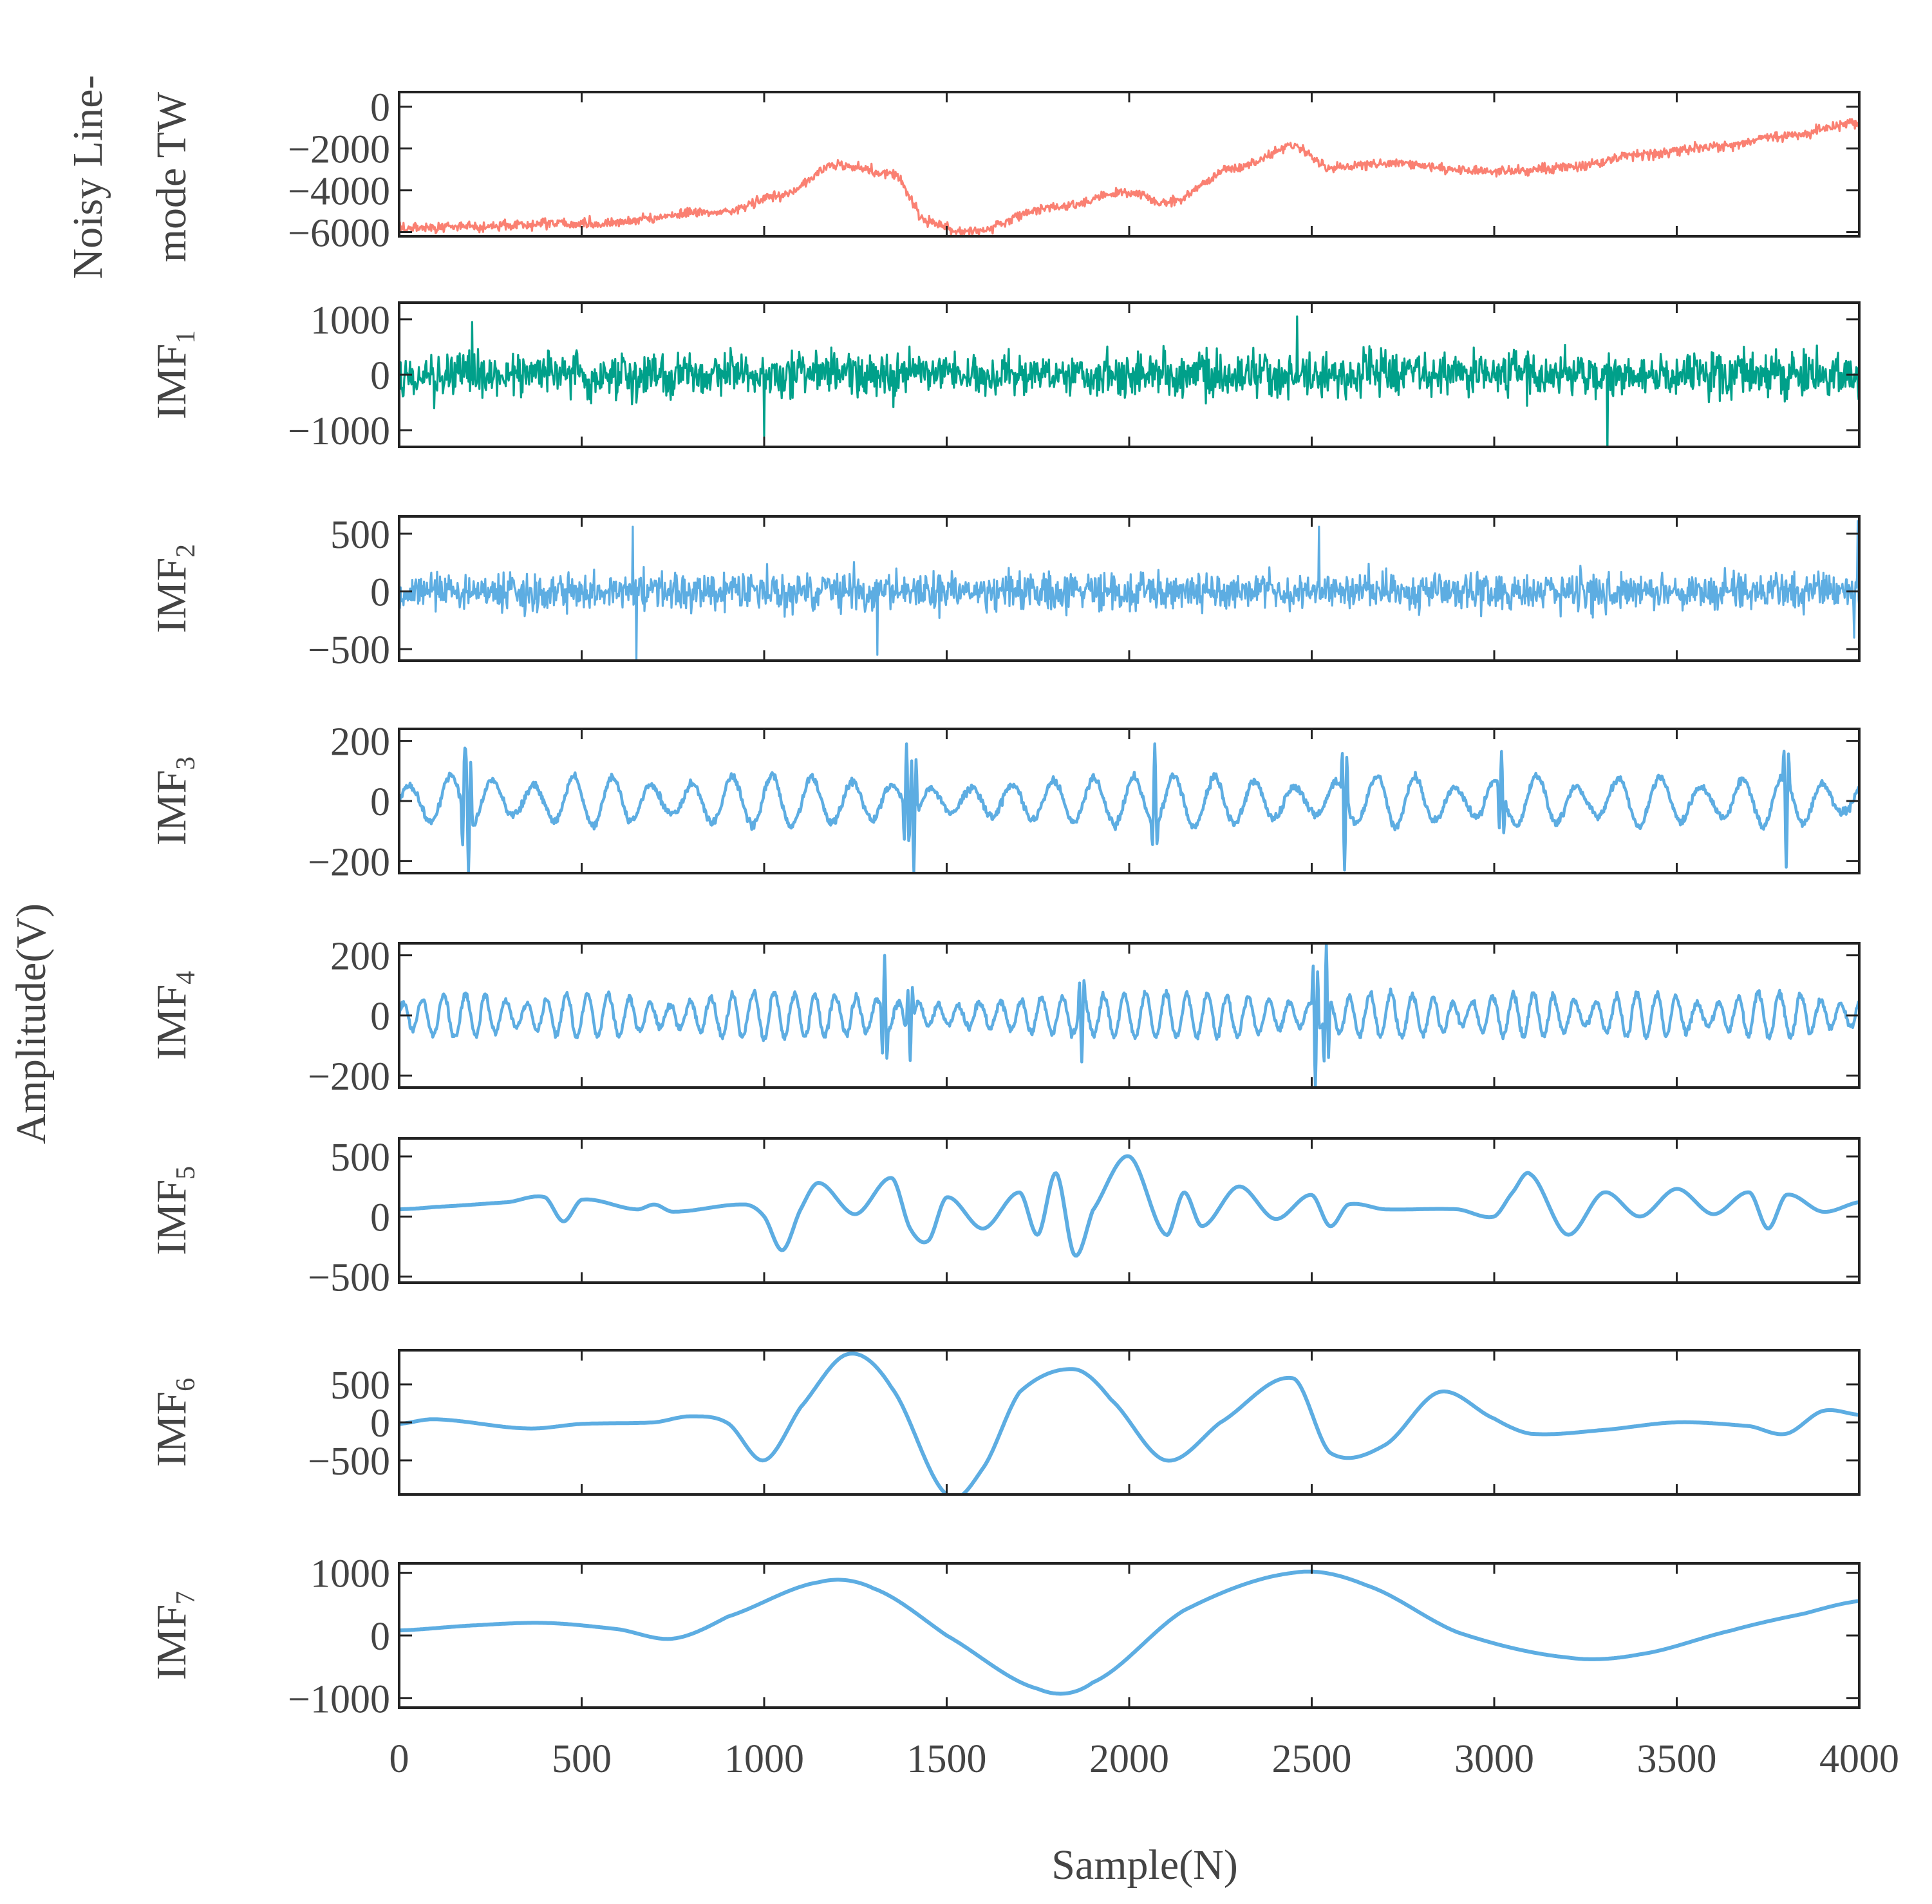 This screenshot has height=1904, width=1932. Describe the element at coordinates (1494, 1759) in the screenshot. I see `x-tick-label: 3000` at that location.